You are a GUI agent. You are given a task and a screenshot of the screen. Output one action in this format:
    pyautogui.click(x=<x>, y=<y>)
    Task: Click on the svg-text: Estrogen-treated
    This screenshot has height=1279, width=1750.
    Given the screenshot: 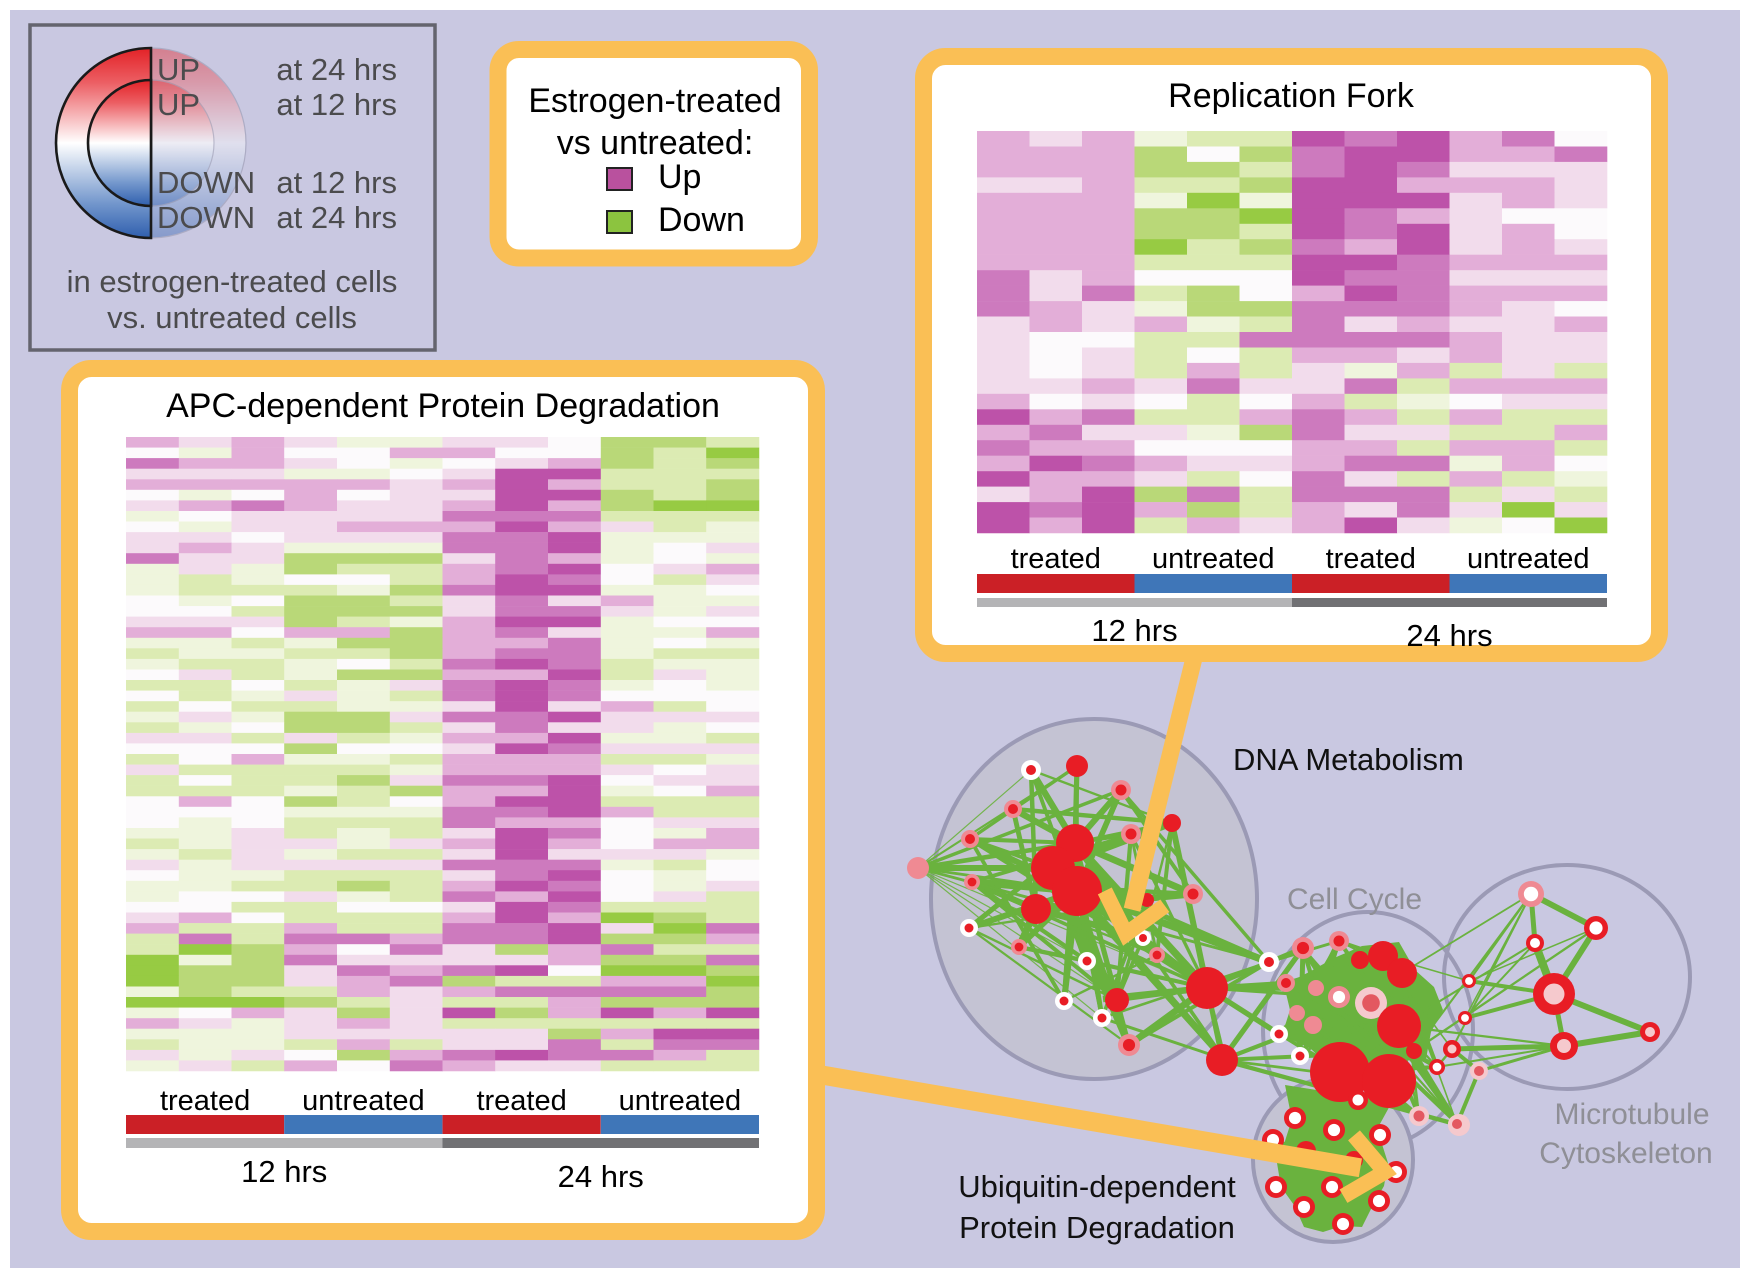 What is the action you would take?
    pyautogui.click(x=654, y=101)
    